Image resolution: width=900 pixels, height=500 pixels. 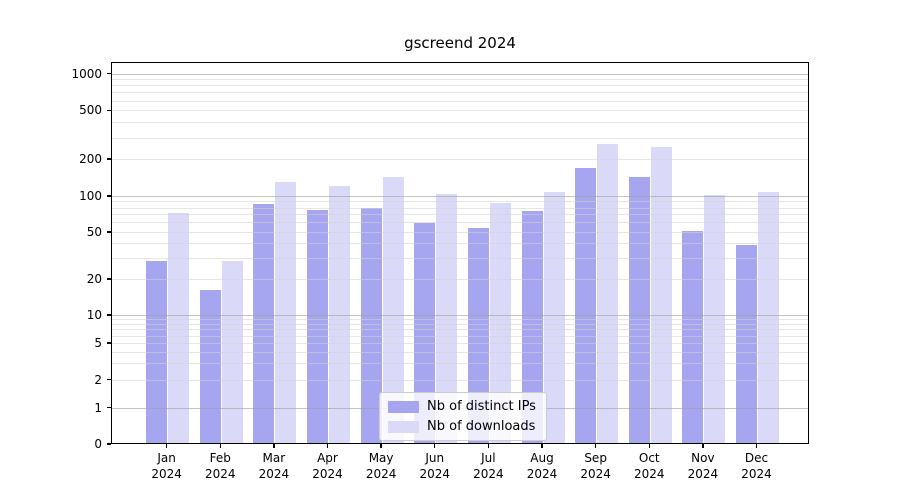 I want to click on x-tick-label: Jan 2024, so click(x=166, y=466).